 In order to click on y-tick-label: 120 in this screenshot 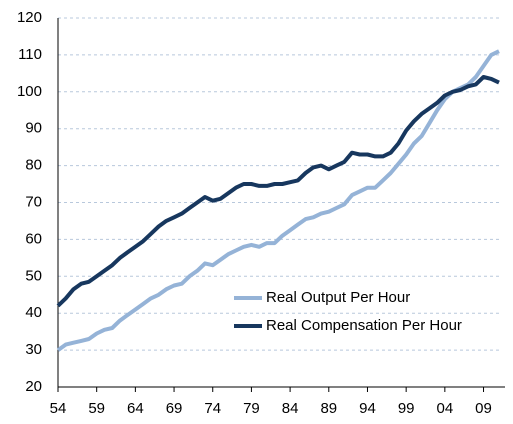, I will do `click(29, 17)`.